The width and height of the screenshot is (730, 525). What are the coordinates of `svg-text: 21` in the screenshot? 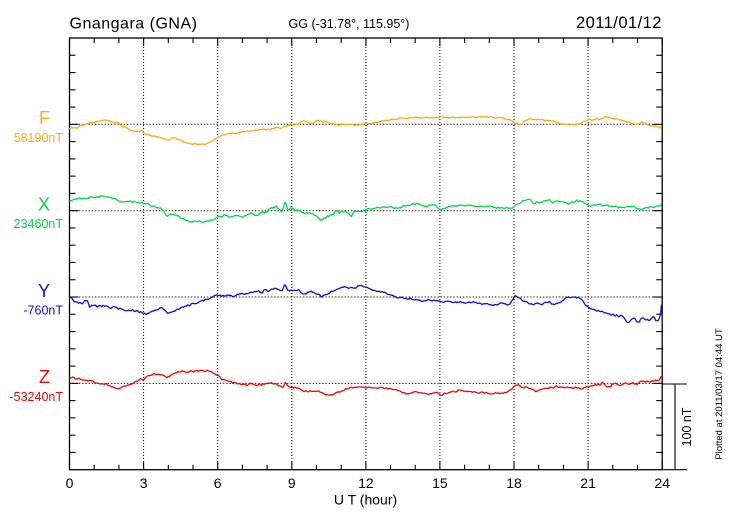 It's located at (588, 483).